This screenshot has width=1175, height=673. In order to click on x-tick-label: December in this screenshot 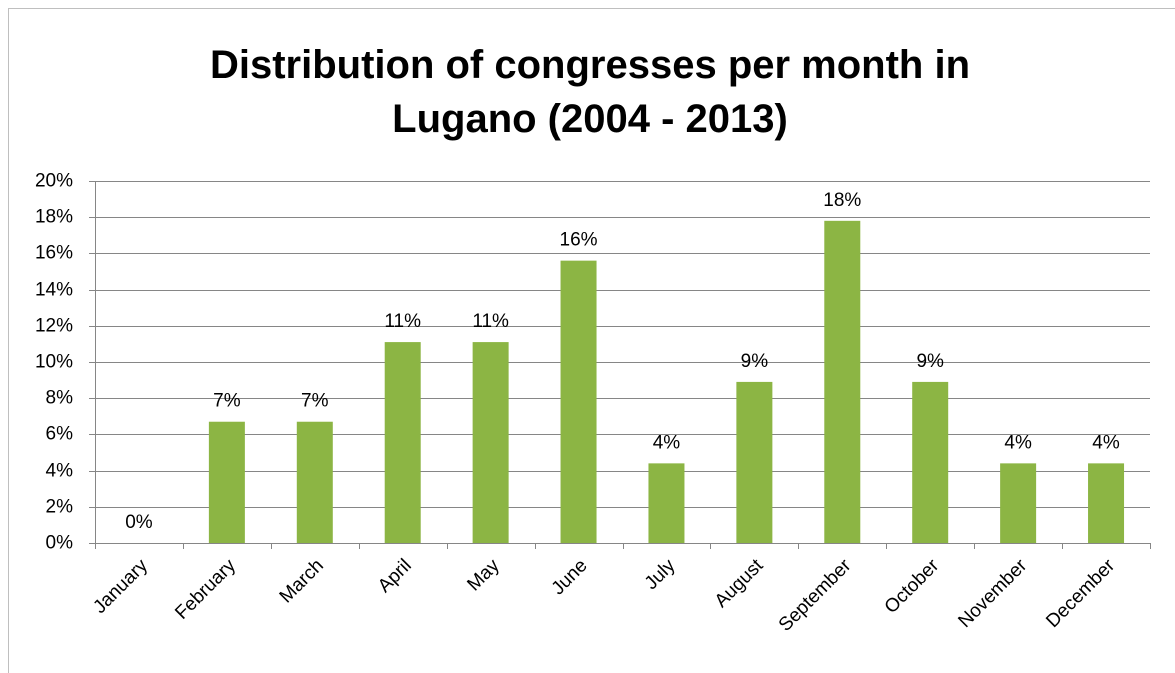, I will do `click(1080, 593)`.